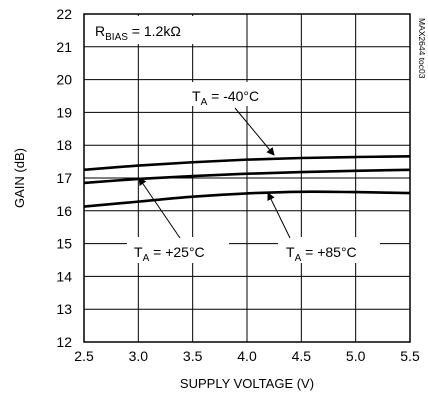 The width and height of the screenshot is (428, 400). I want to click on series-layer, so click(247, 181).